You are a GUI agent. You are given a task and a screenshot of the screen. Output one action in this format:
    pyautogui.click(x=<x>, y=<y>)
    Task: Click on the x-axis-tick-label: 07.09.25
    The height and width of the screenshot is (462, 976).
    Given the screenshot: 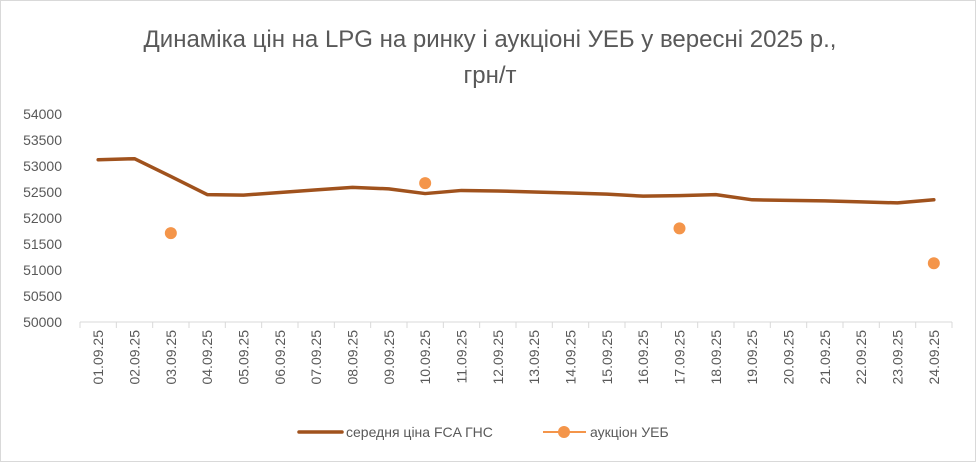 What is the action you would take?
    pyautogui.click(x=316, y=357)
    